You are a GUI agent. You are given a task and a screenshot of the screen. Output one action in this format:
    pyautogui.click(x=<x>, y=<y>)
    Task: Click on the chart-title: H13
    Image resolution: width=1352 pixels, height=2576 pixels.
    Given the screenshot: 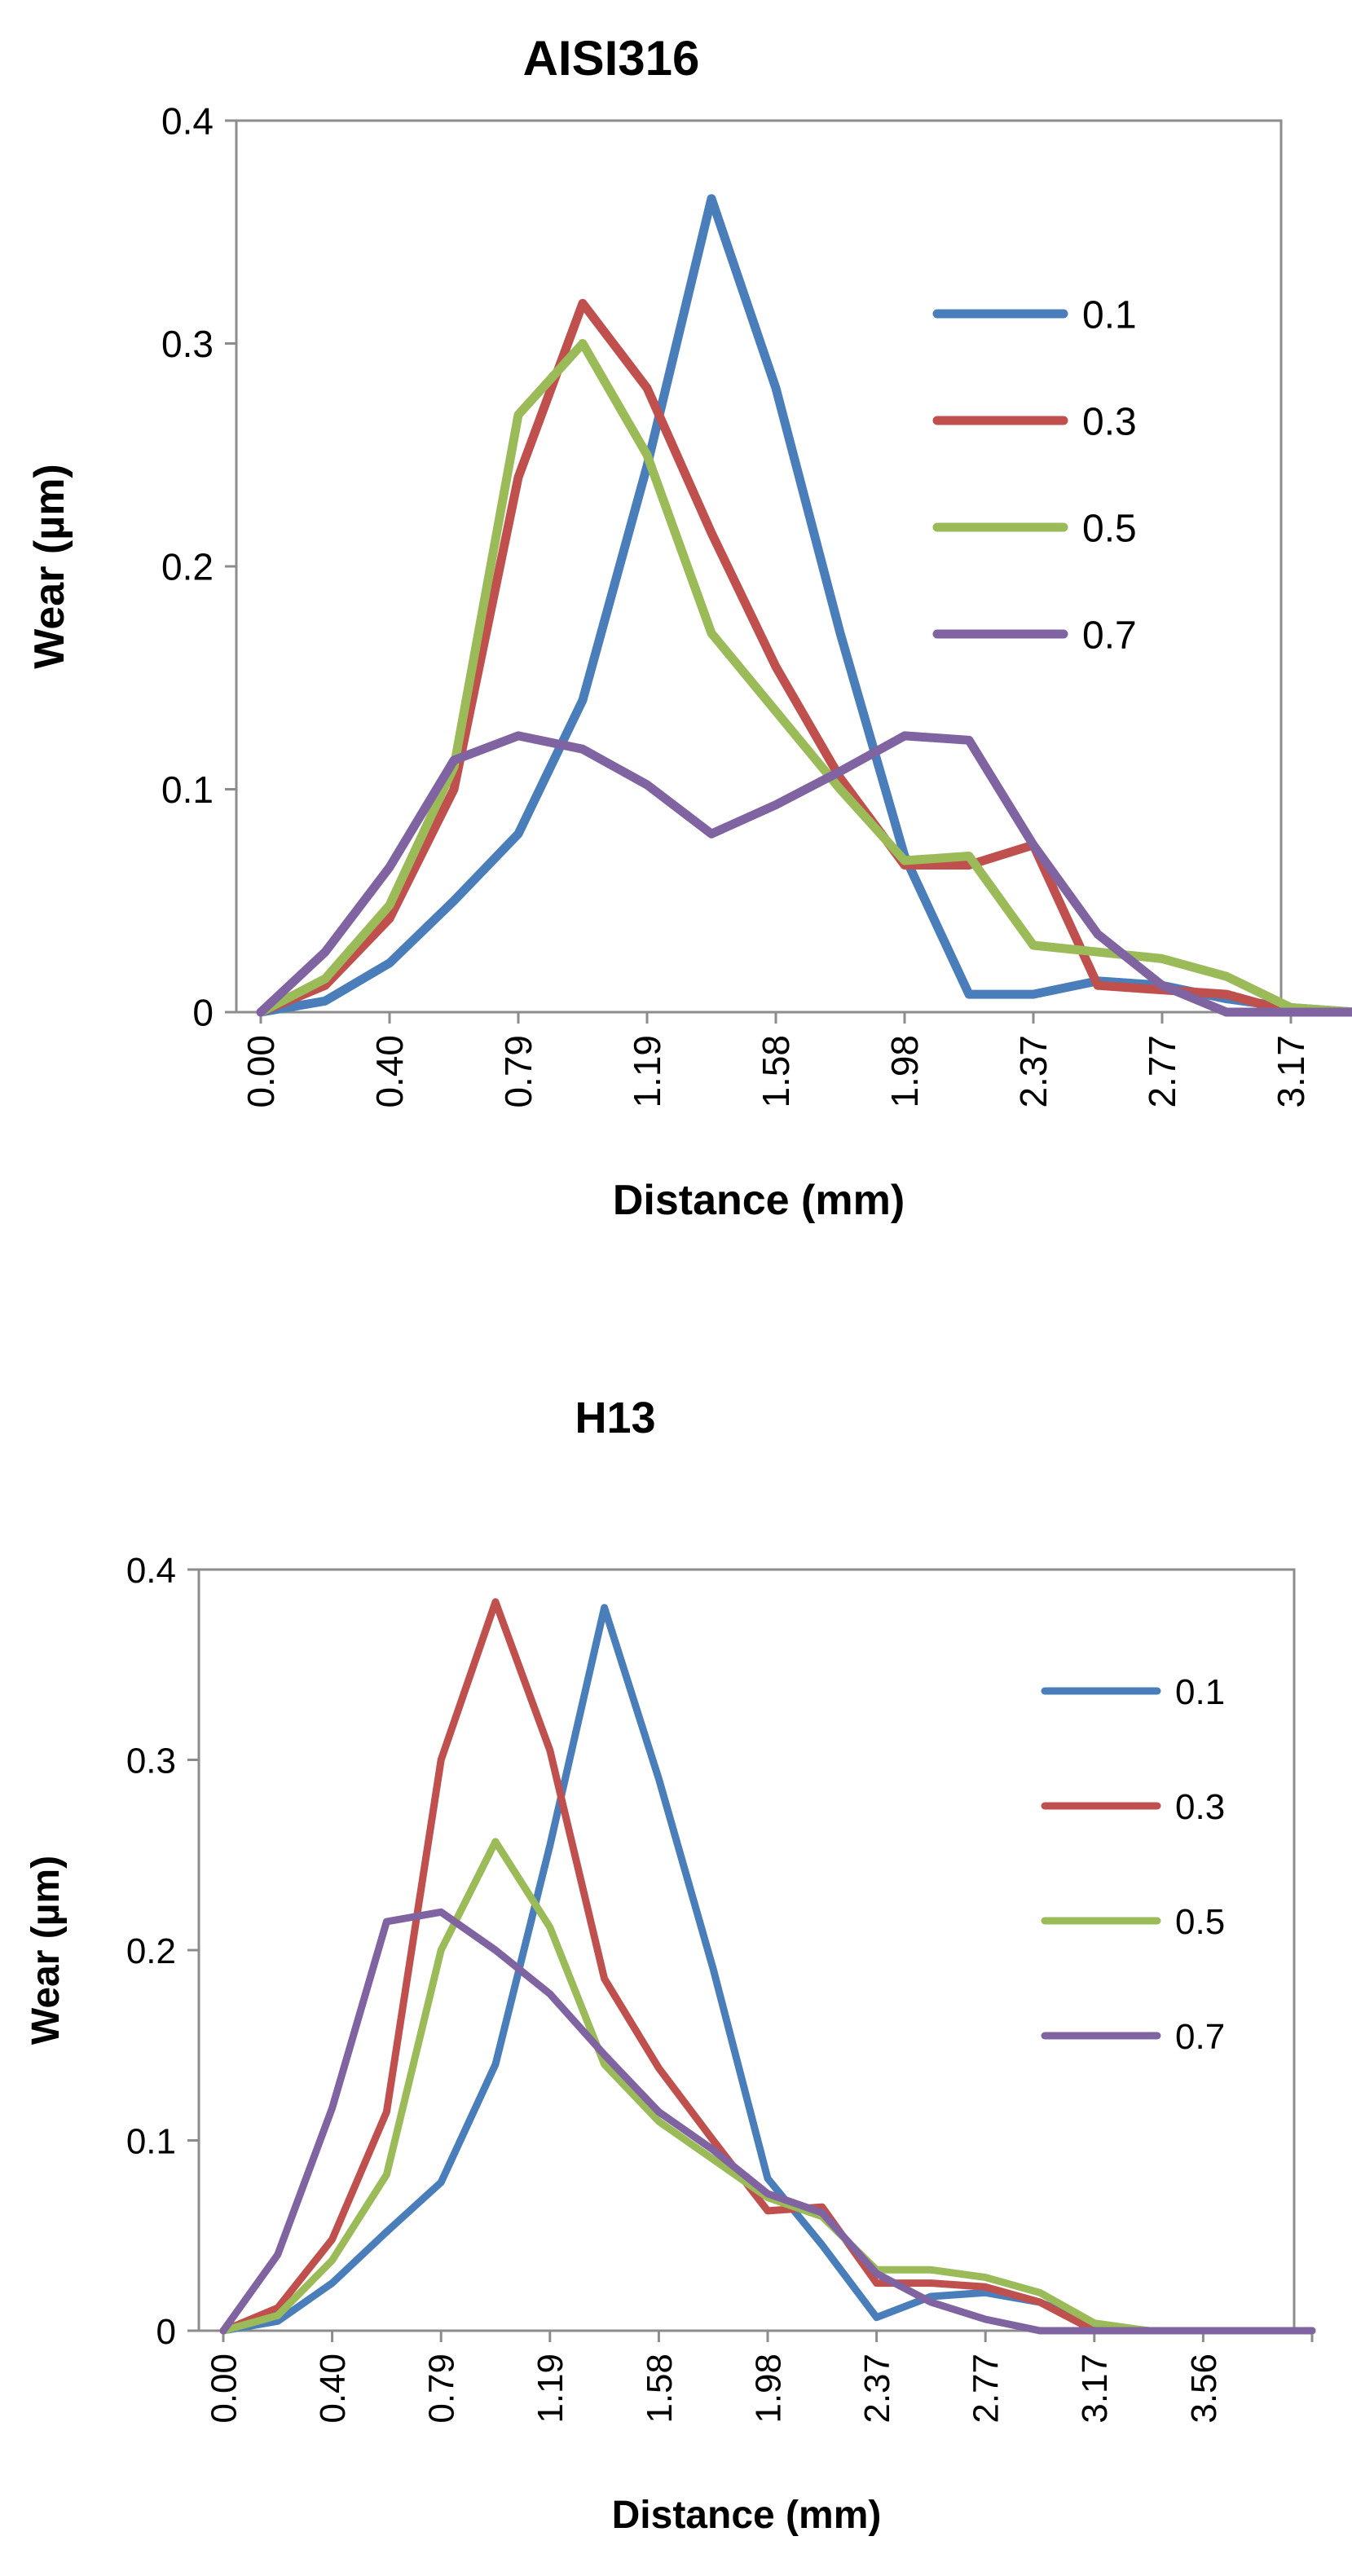 What is the action you would take?
    pyautogui.click(x=615, y=1418)
    